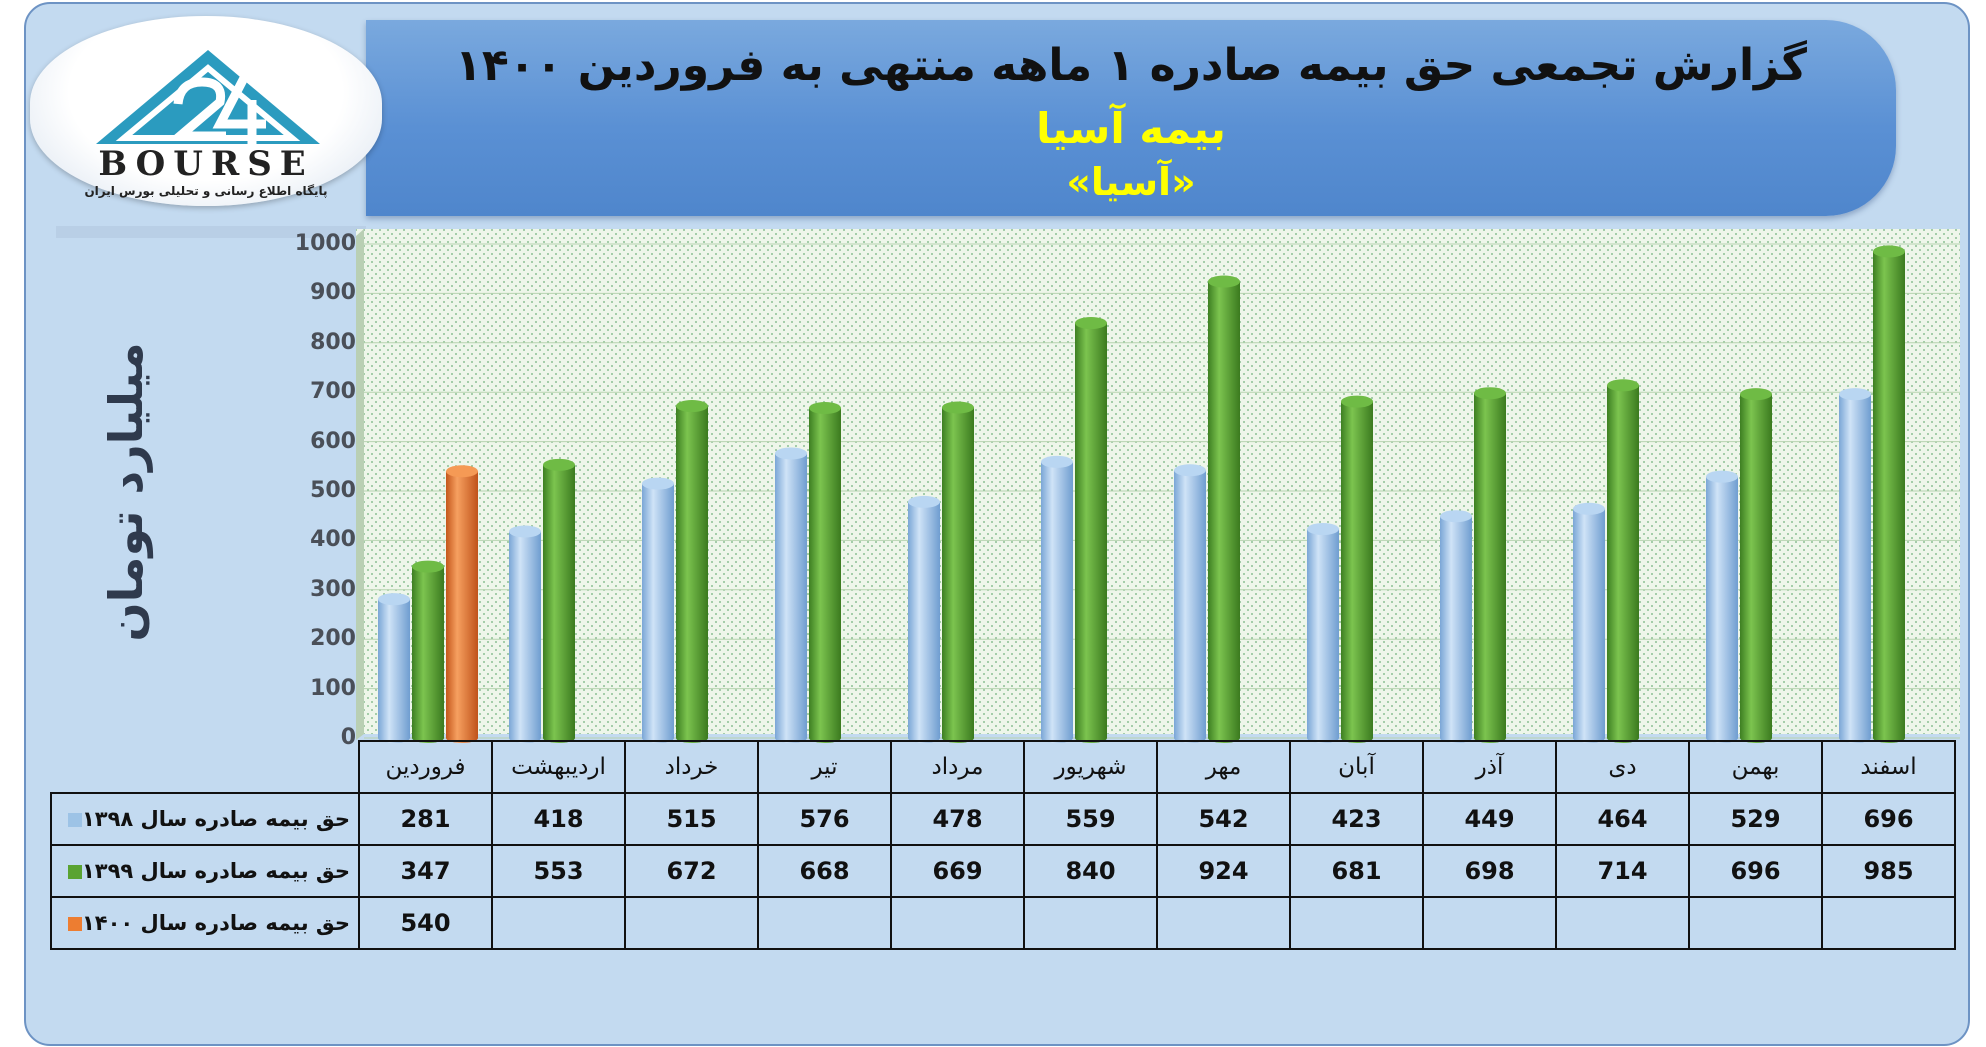 The image size is (1986, 1047). Describe the element at coordinates (208, 97) in the screenshot. I see `logo-triangle-icon` at that location.